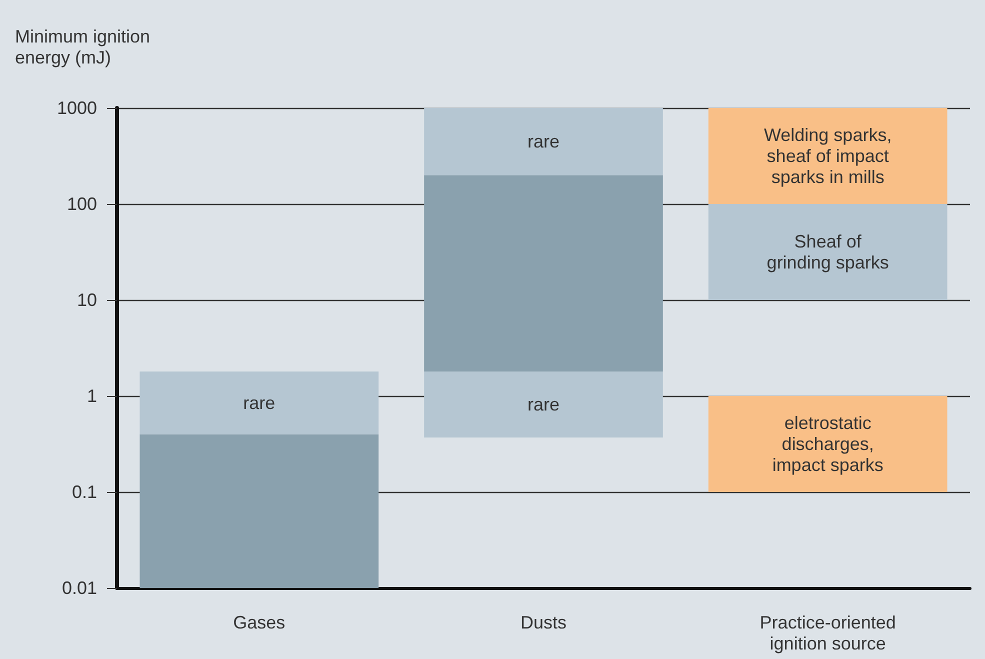 The width and height of the screenshot is (985, 659). Describe the element at coordinates (86, 300) in the screenshot. I see `y-tick-label: 10` at that location.